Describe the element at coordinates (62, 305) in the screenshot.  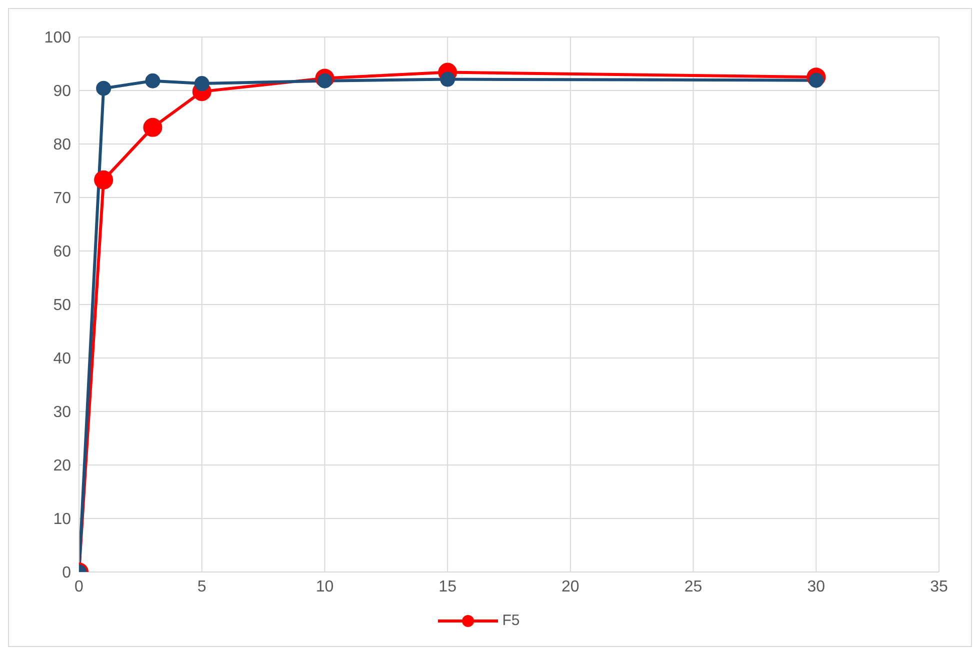
I see `y-tick-label: 50` at that location.